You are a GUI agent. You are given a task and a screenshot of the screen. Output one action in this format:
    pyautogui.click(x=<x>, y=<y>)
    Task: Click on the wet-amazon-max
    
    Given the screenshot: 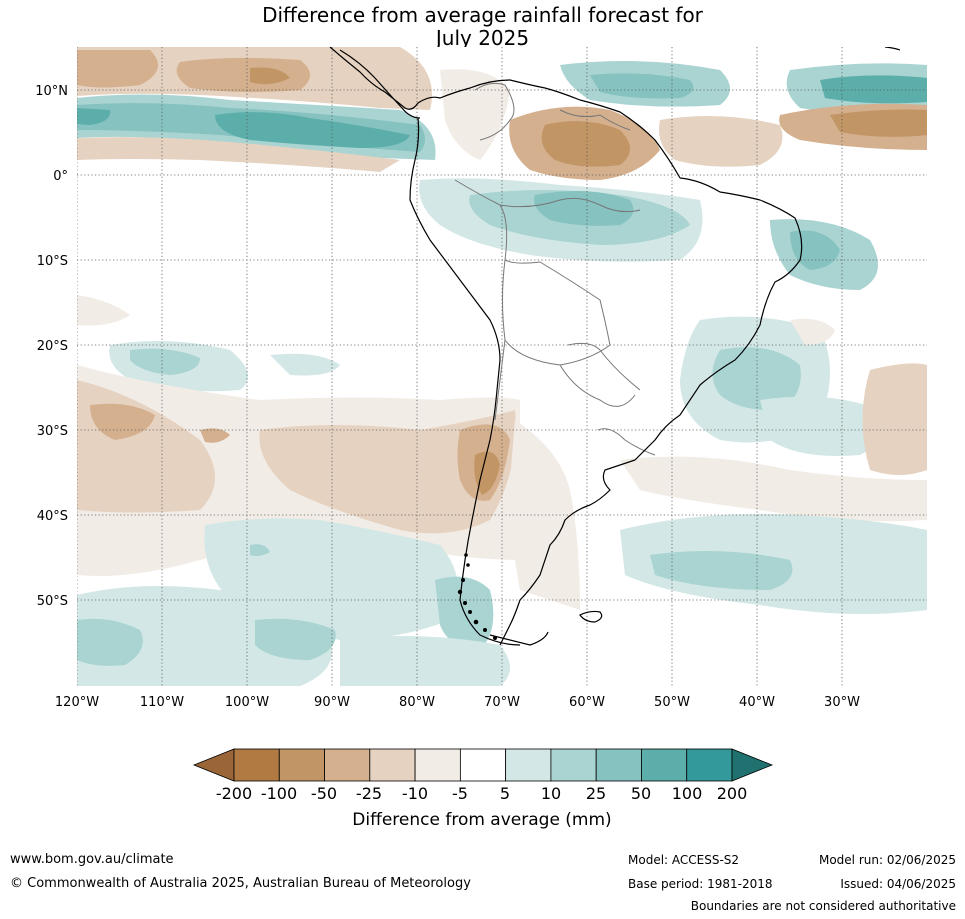 What is the action you would take?
    pyautogui.click(x=584, y=208)
    